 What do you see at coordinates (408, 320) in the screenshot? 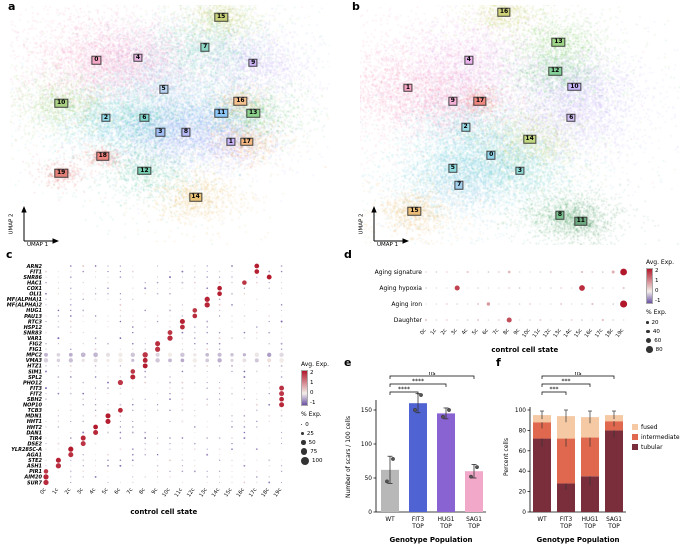
I see `row-label: Daughter` at bounding box center [408, 320].